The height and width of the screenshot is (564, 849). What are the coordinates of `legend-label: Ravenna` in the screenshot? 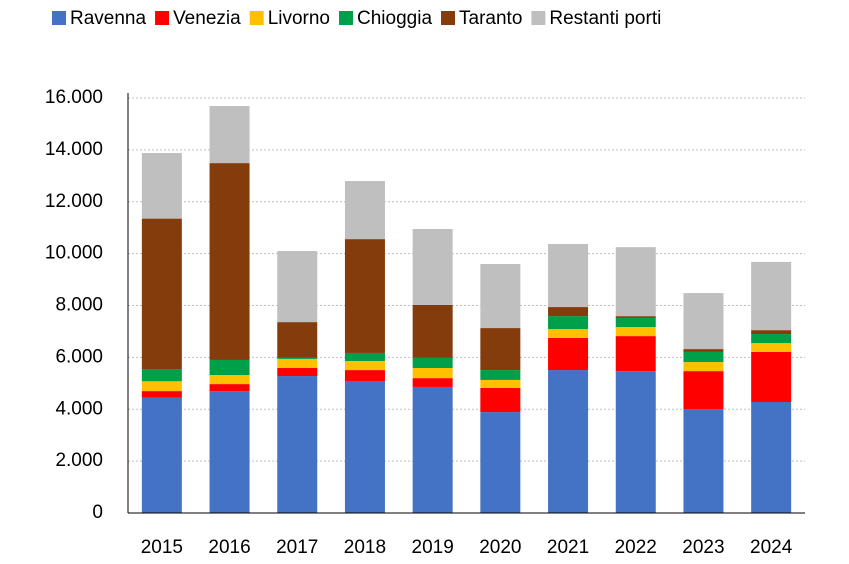 It's located at (108, 18).